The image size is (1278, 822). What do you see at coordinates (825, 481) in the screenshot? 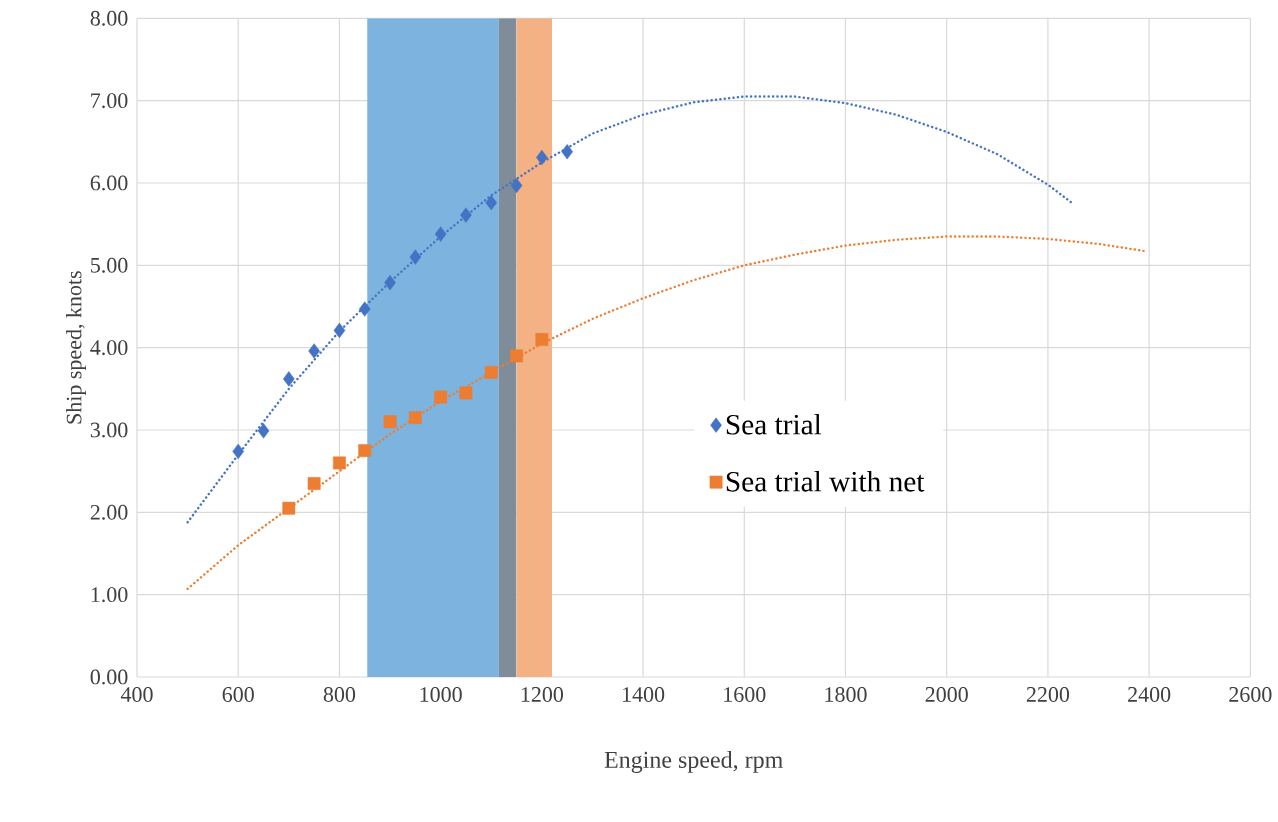
I see `legend-label: Sea trial with net` at bounding box center [825, 481].